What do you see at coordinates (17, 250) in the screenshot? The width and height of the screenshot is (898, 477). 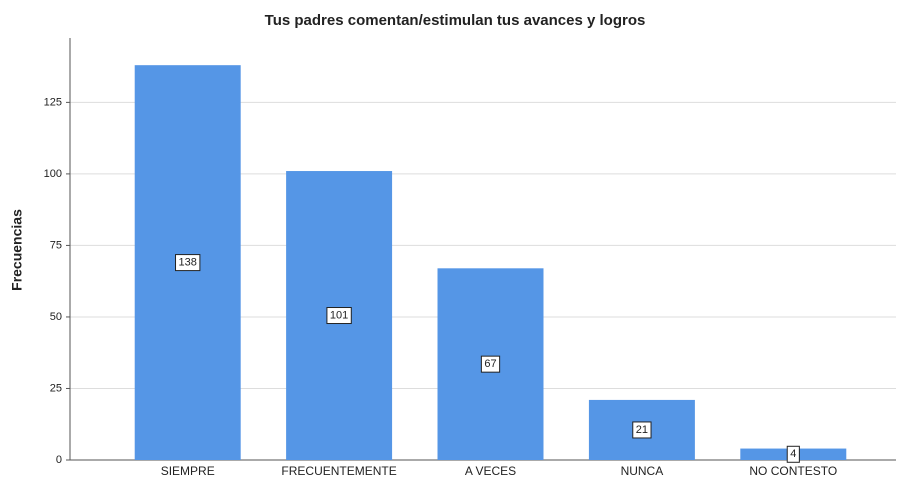 I see `y-axis-label: Frecuencias` at bounding box center [17, 250].